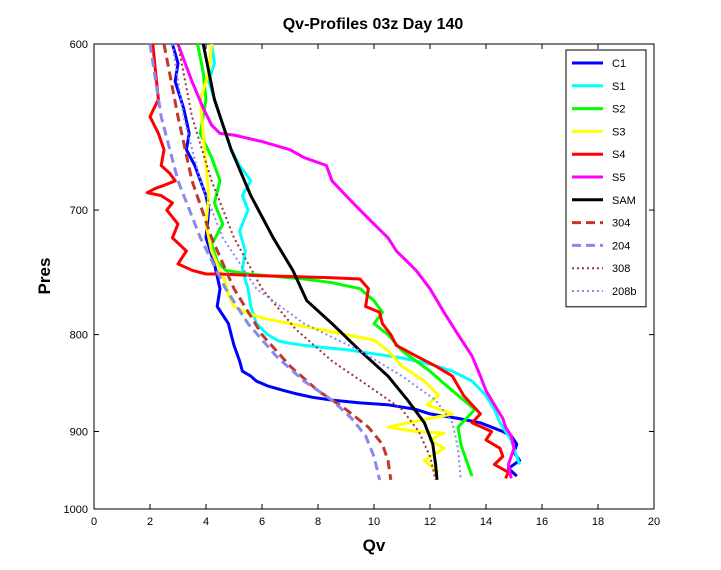 This screenshot has width=721, height=570. Describe the element at coordinates (76, 510) in the screenshot. I see `y-tick-label: 1000` at that location.